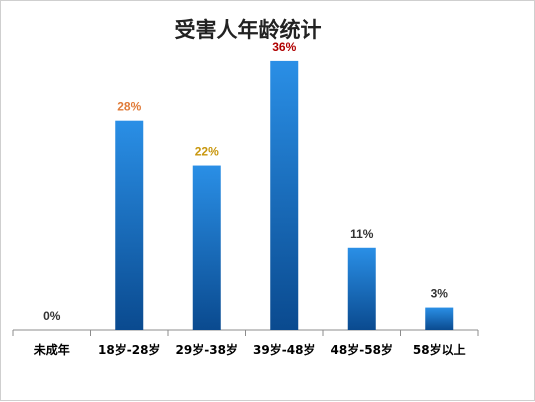  What do you see at coordinates (362, 234) in the screenshot?
I see `data-label: 11%` at bounding box center [362, 234].